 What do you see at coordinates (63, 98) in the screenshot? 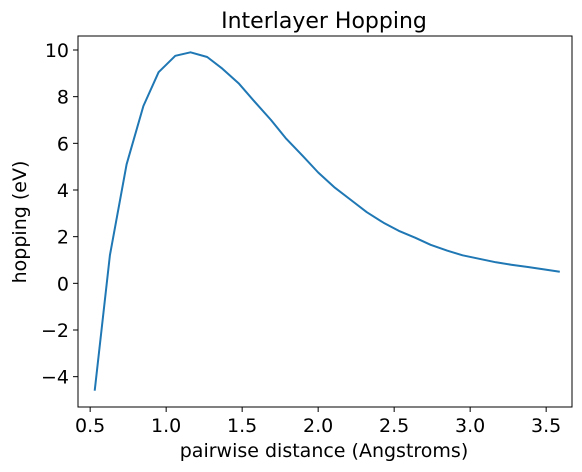
I see `y-tick-label: 8` at bounding box center [63, 98].